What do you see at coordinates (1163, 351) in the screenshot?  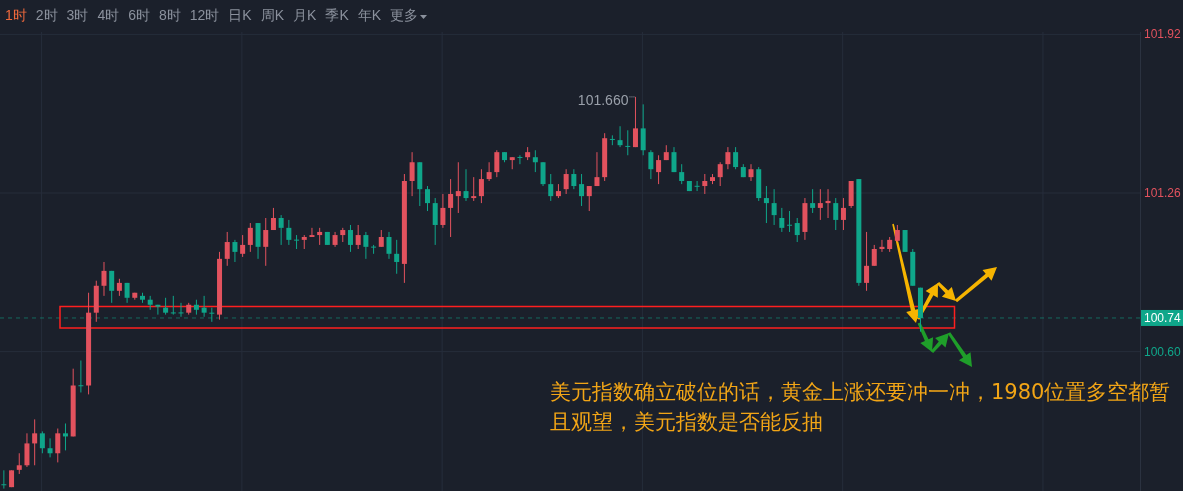 I see `y-tick-label: 100.60` at bounding box center [1163, 351].